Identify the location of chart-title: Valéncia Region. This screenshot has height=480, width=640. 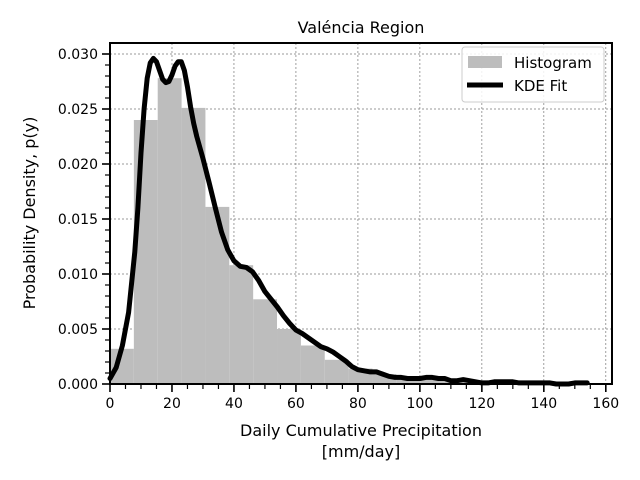
(361, 27).